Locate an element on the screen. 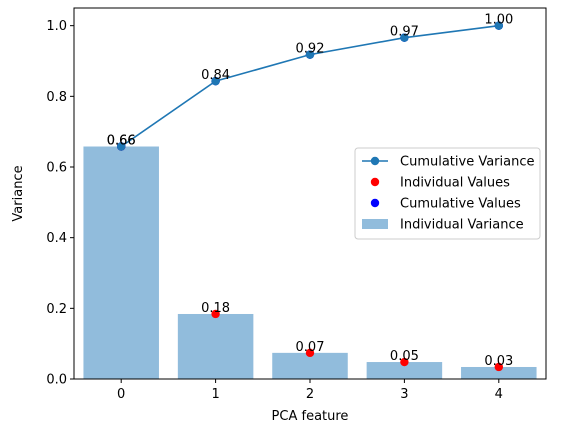 The image size is (567, 432). legend-label: Cumulative Variance is located at coordinates (467, 162).